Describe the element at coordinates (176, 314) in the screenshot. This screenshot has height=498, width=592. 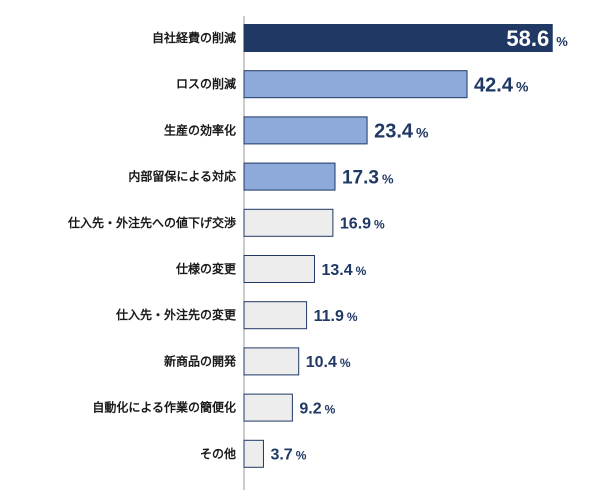
I see `category-label: 仕入先・外注先の変更` at that location.